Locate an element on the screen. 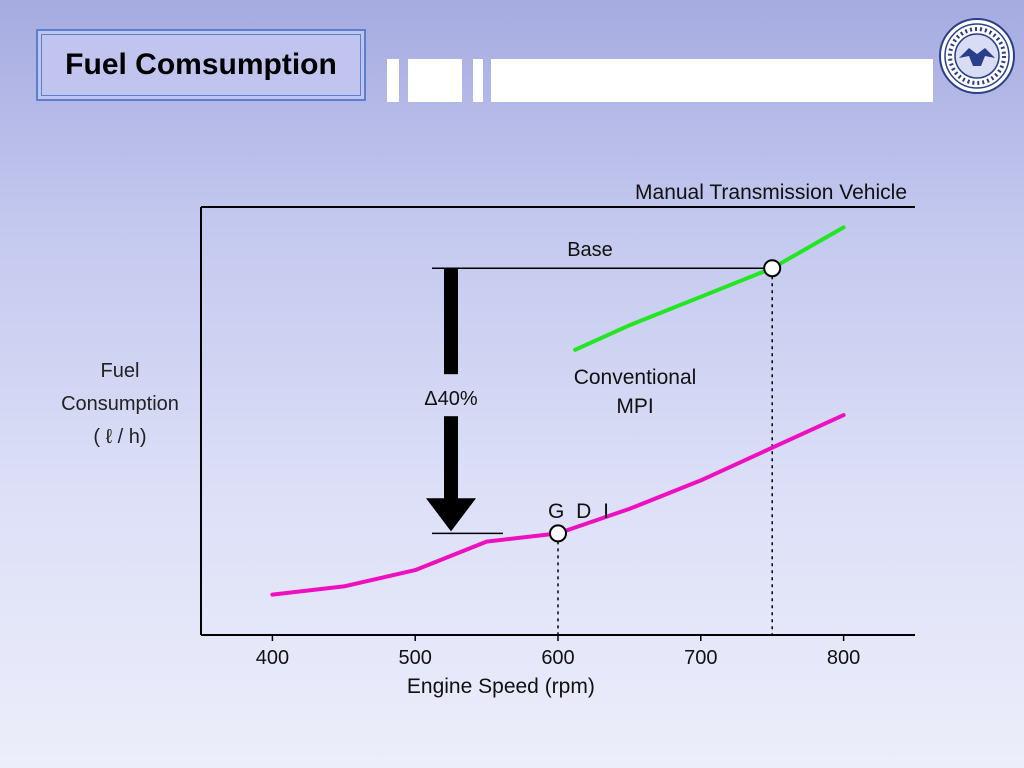  x-tick-label-600: 600 is located at coordinates (557, 658).